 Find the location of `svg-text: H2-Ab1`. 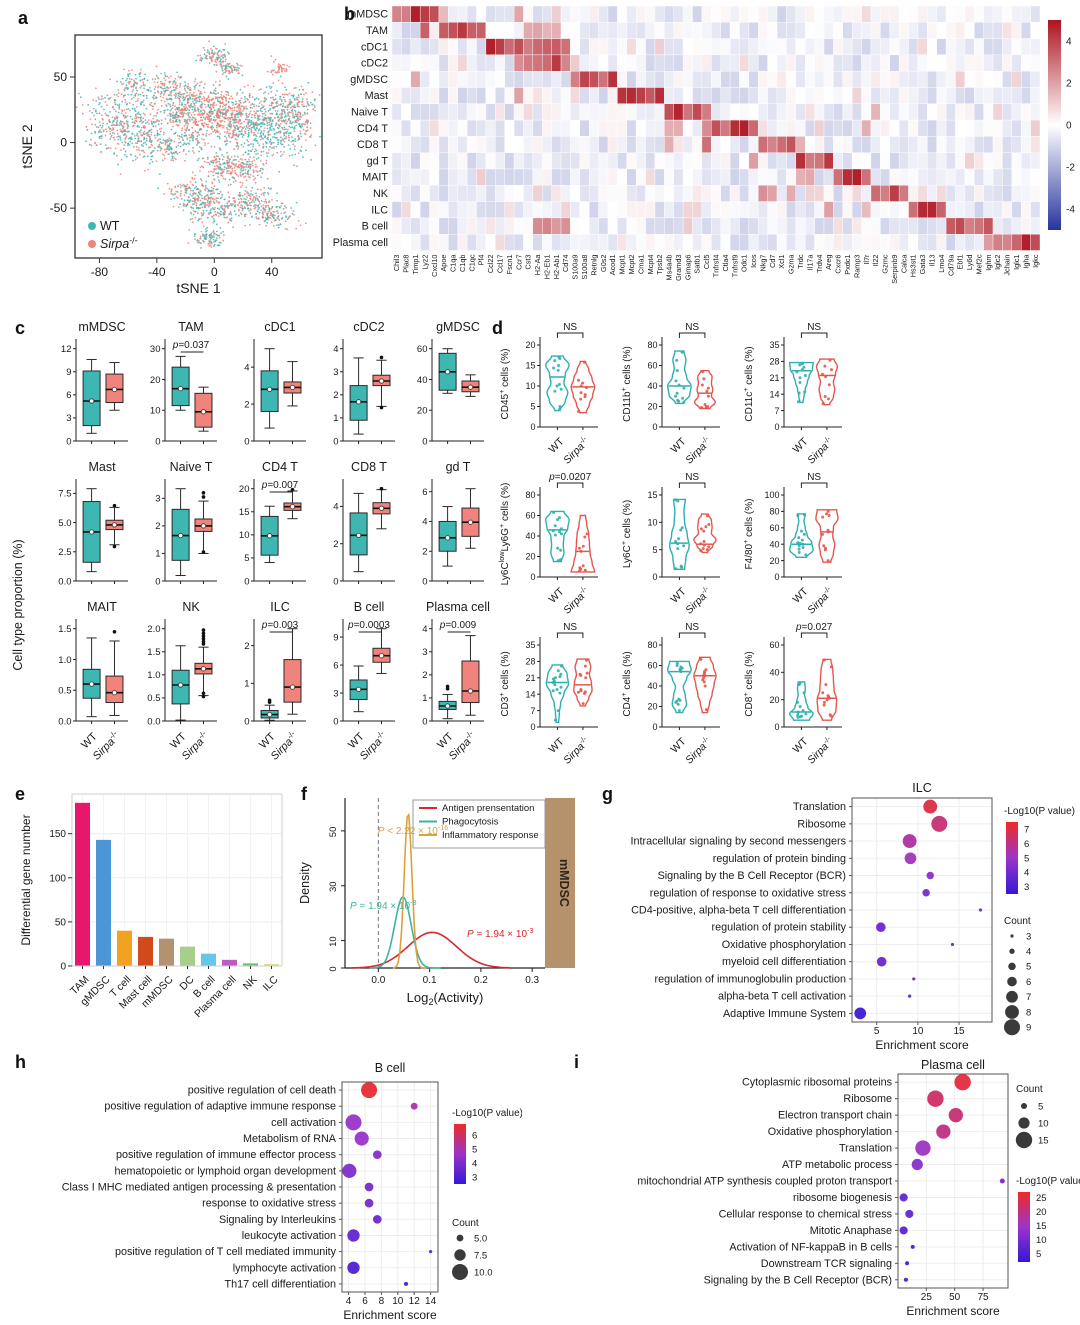

svg-text: H2-Ab1 is located at coordinates (556, 267).